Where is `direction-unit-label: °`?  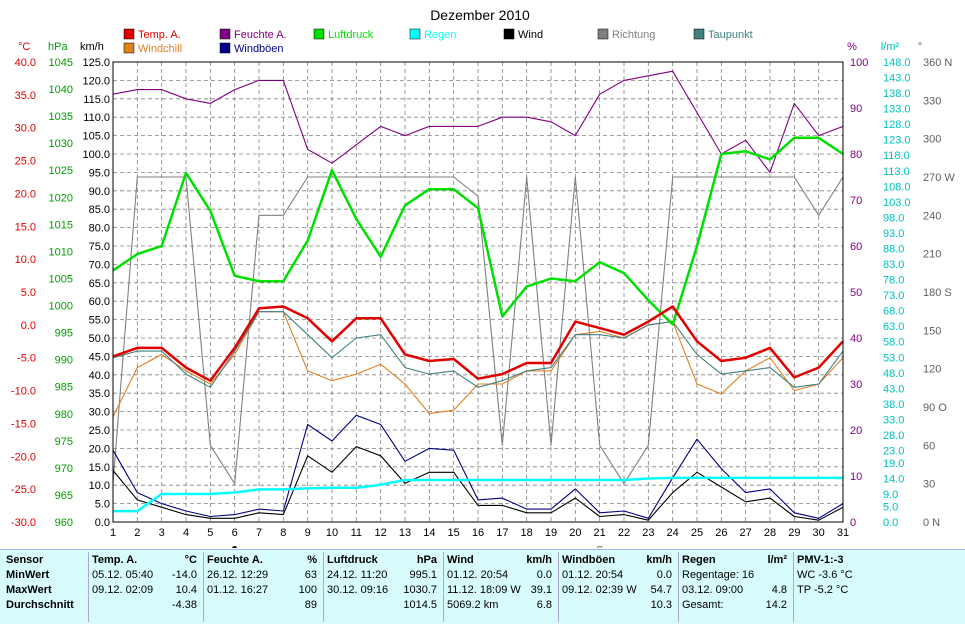
direction-unit-label: ° is located at coordinates (920, 47).